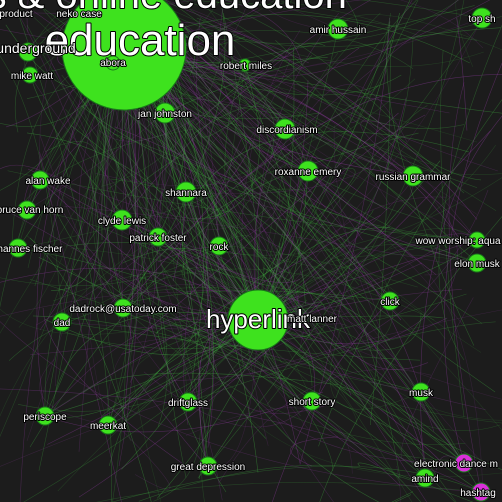  Describe the element at coordinates (123, 308) in the screenshot. I see `node-dadrock-usatoday-circle` at that location.